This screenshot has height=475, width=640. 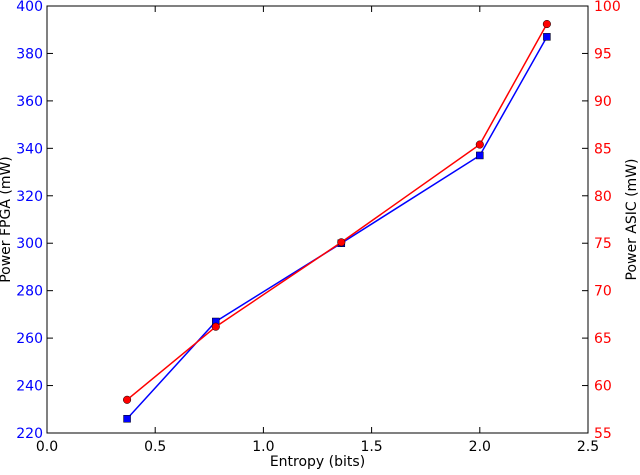 I want to click on x-tick-label: 1.0, so click(x=263, y=447).